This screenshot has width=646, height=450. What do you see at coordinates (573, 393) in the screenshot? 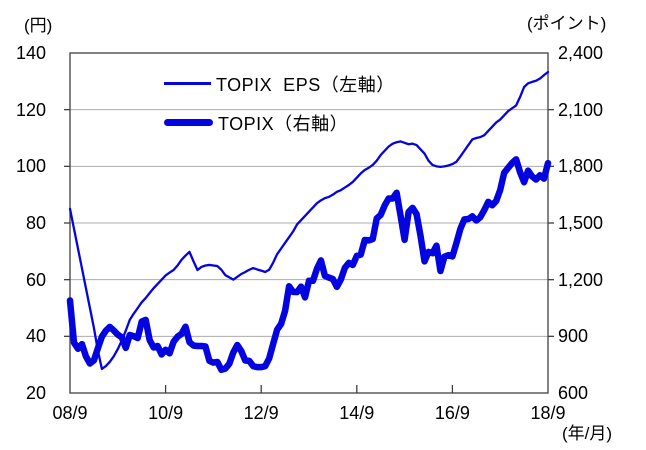
I see `y-axis-right-tick-label: 600` at bounding box center [573, 393].